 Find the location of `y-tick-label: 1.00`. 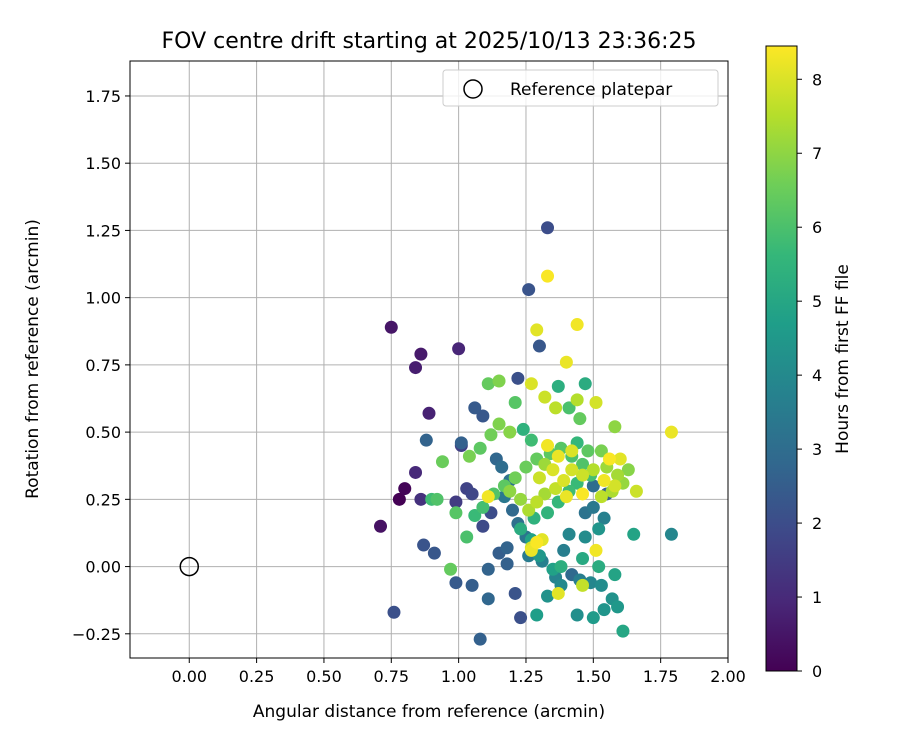

y-tick-label: 1.00 is located at coordinates (103, 298).